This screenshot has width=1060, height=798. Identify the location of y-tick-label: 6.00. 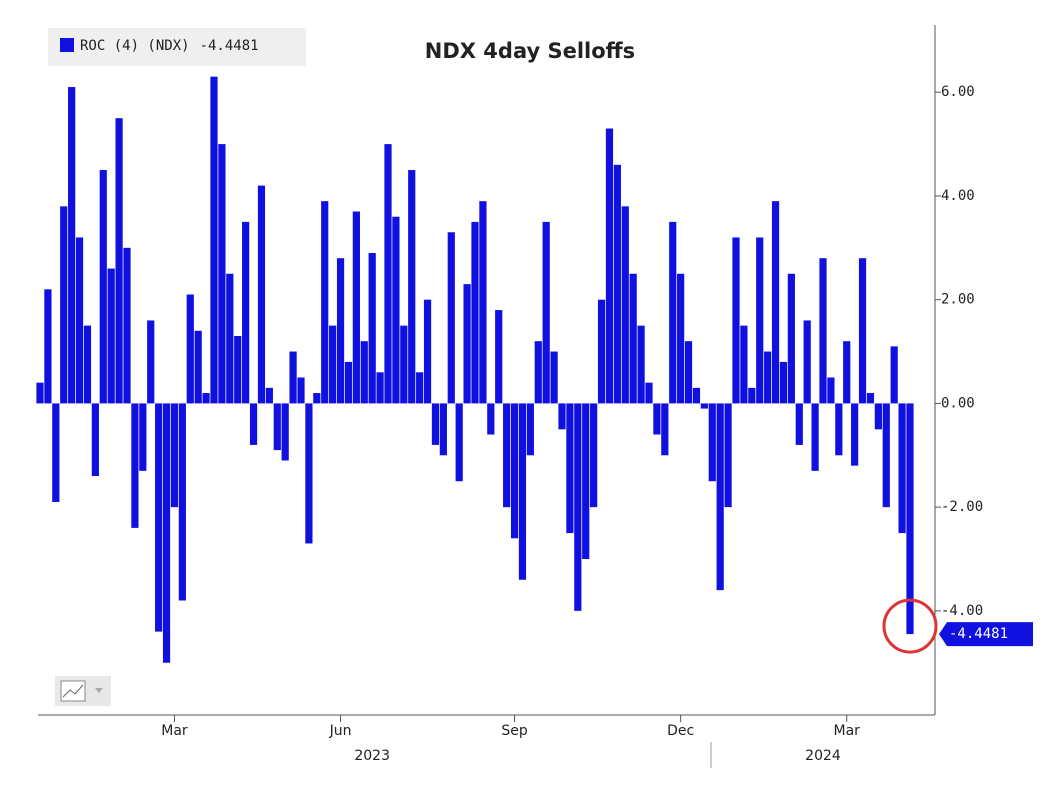
(958, 92).